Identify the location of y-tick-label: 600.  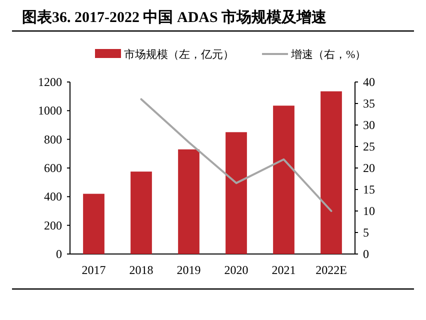
(53, 168).